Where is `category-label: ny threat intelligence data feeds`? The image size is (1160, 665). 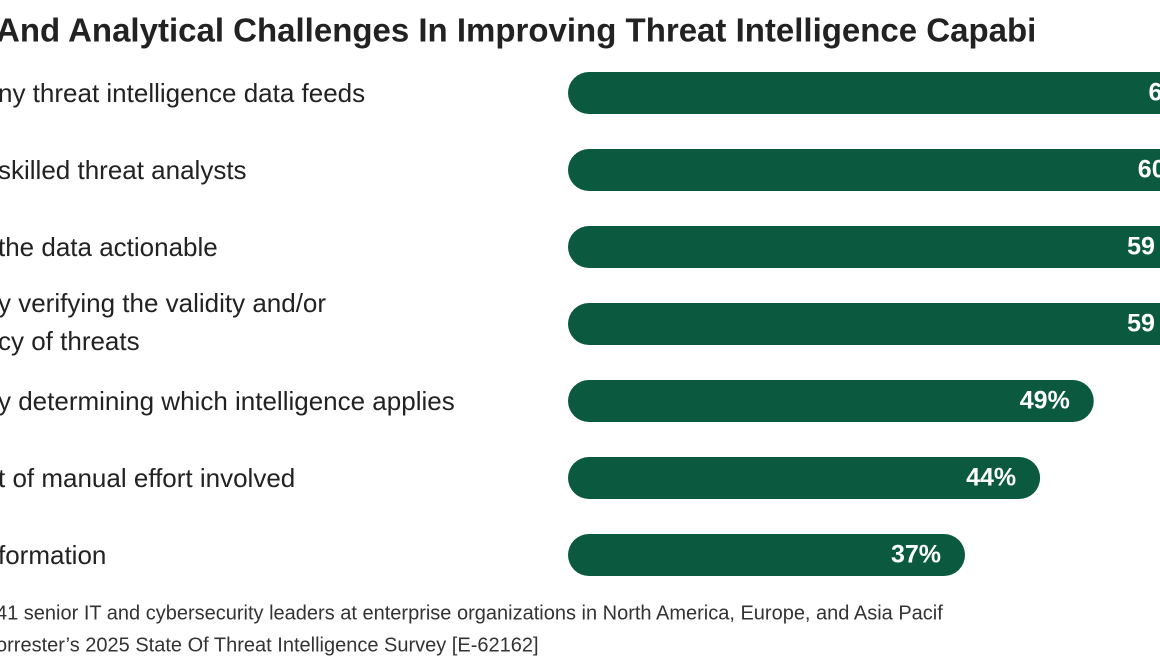
category-label: ny threat intelligence data feeds is located at coordinates (182, 93).